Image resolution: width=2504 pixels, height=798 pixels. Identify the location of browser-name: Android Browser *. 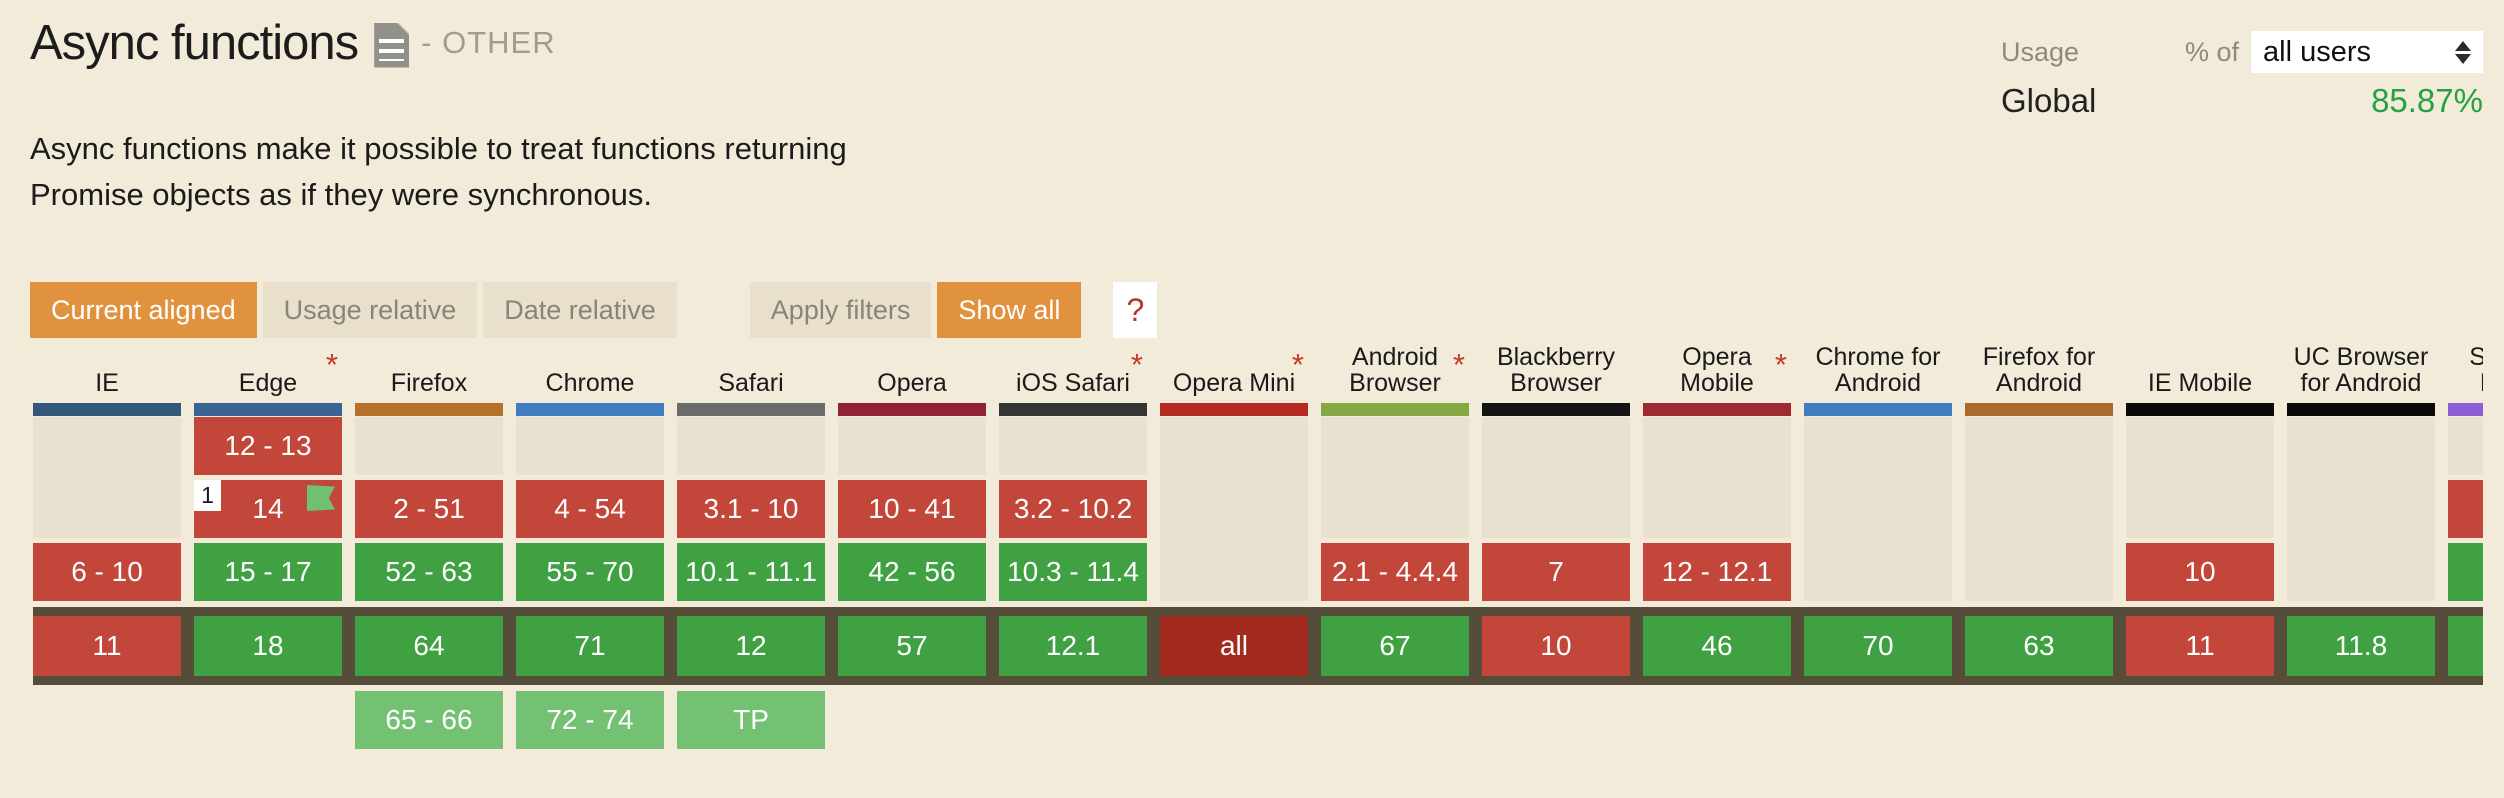
(1407, 370).